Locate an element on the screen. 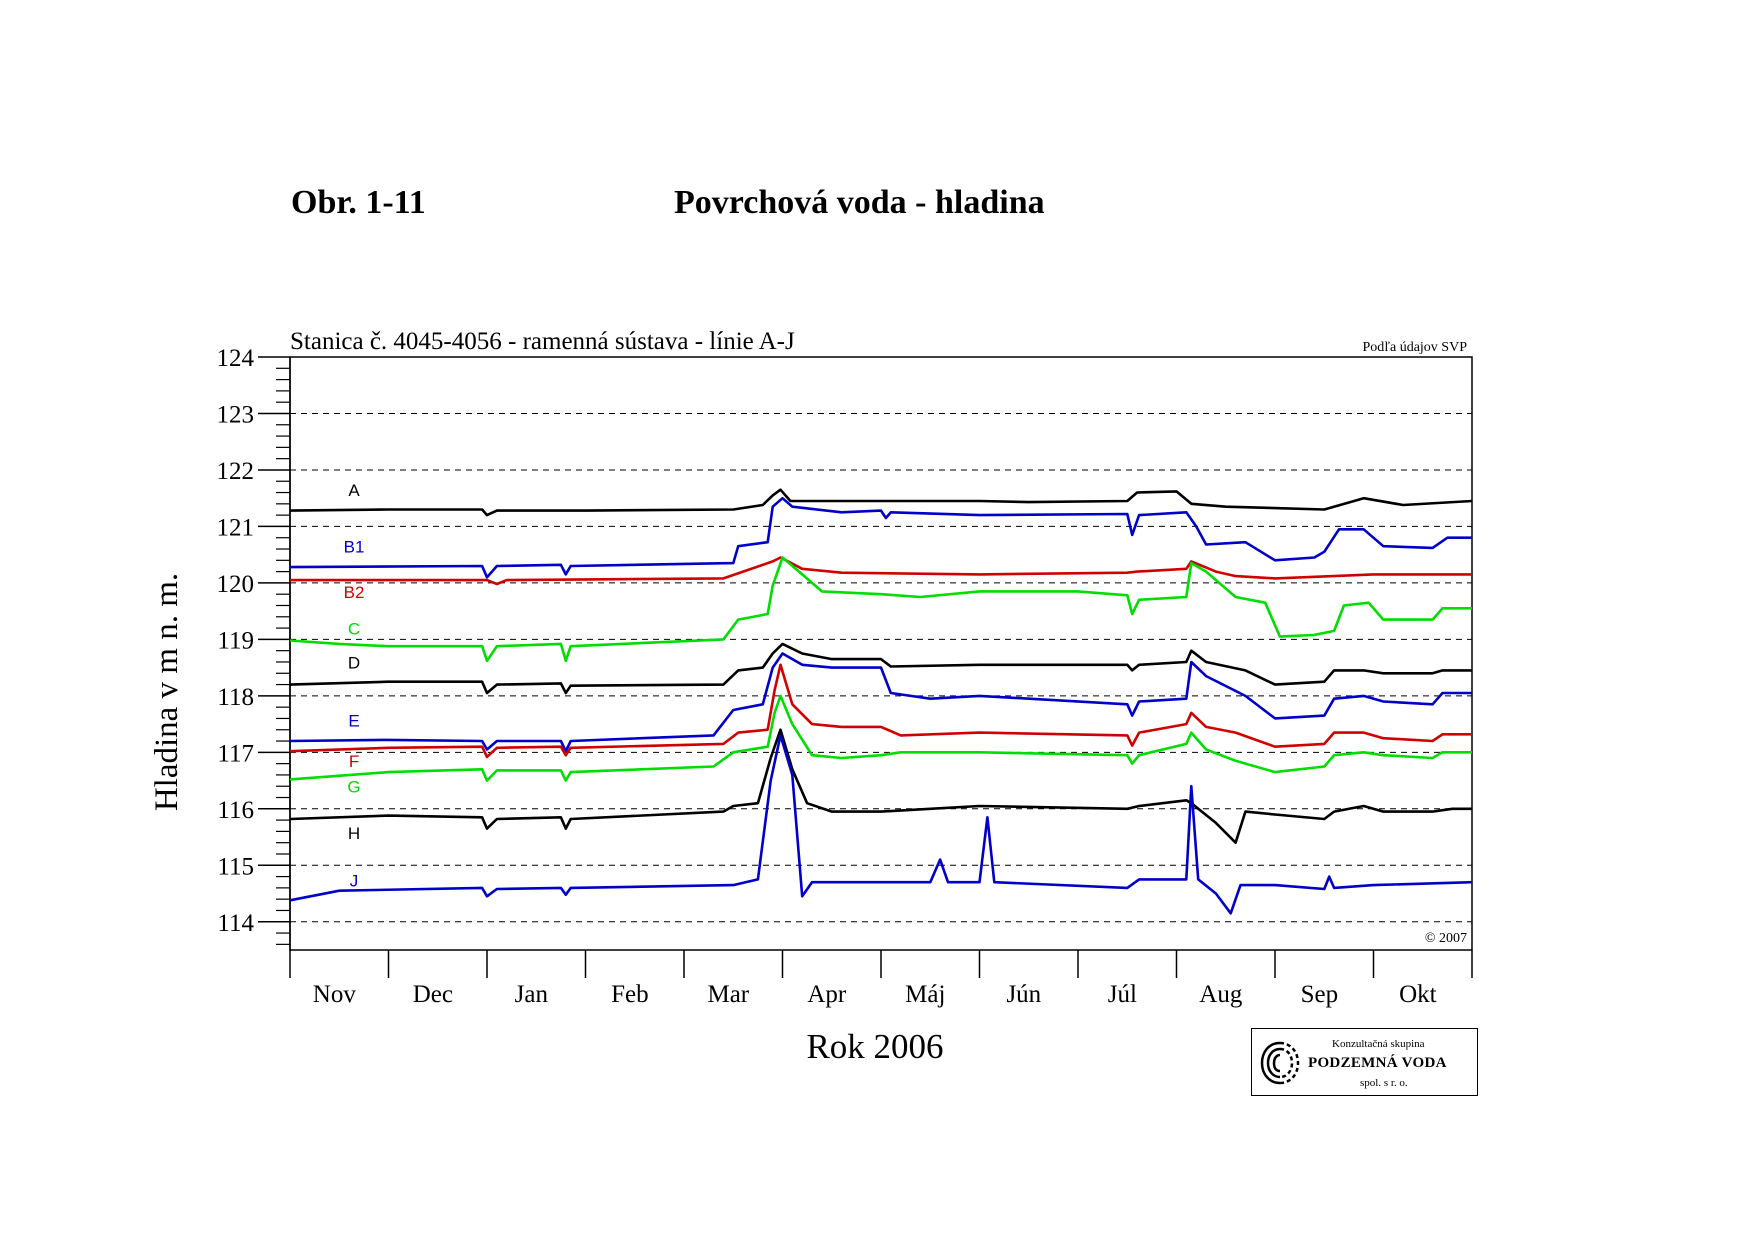  series-label-J: J is located at coordinates (354, 880).